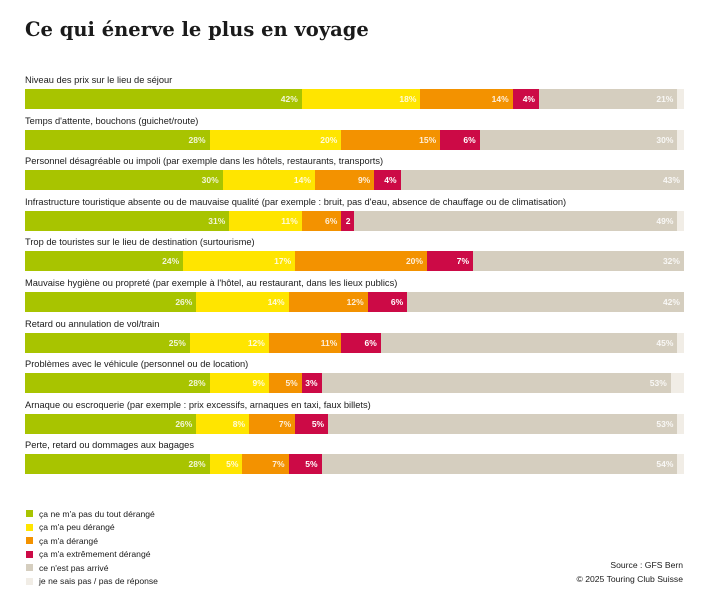  I want to click on data-label: 7%, so click(285, 423).